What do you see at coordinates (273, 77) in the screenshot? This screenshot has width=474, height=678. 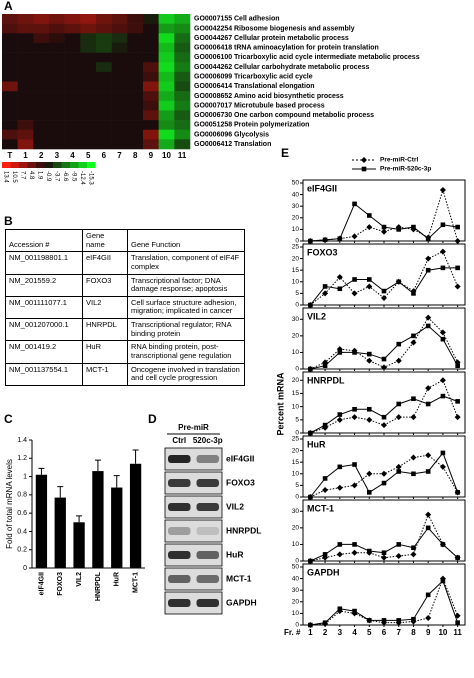 I see `go-term: Tricarboxylic acid cycle` at bounding box center [273, 77].